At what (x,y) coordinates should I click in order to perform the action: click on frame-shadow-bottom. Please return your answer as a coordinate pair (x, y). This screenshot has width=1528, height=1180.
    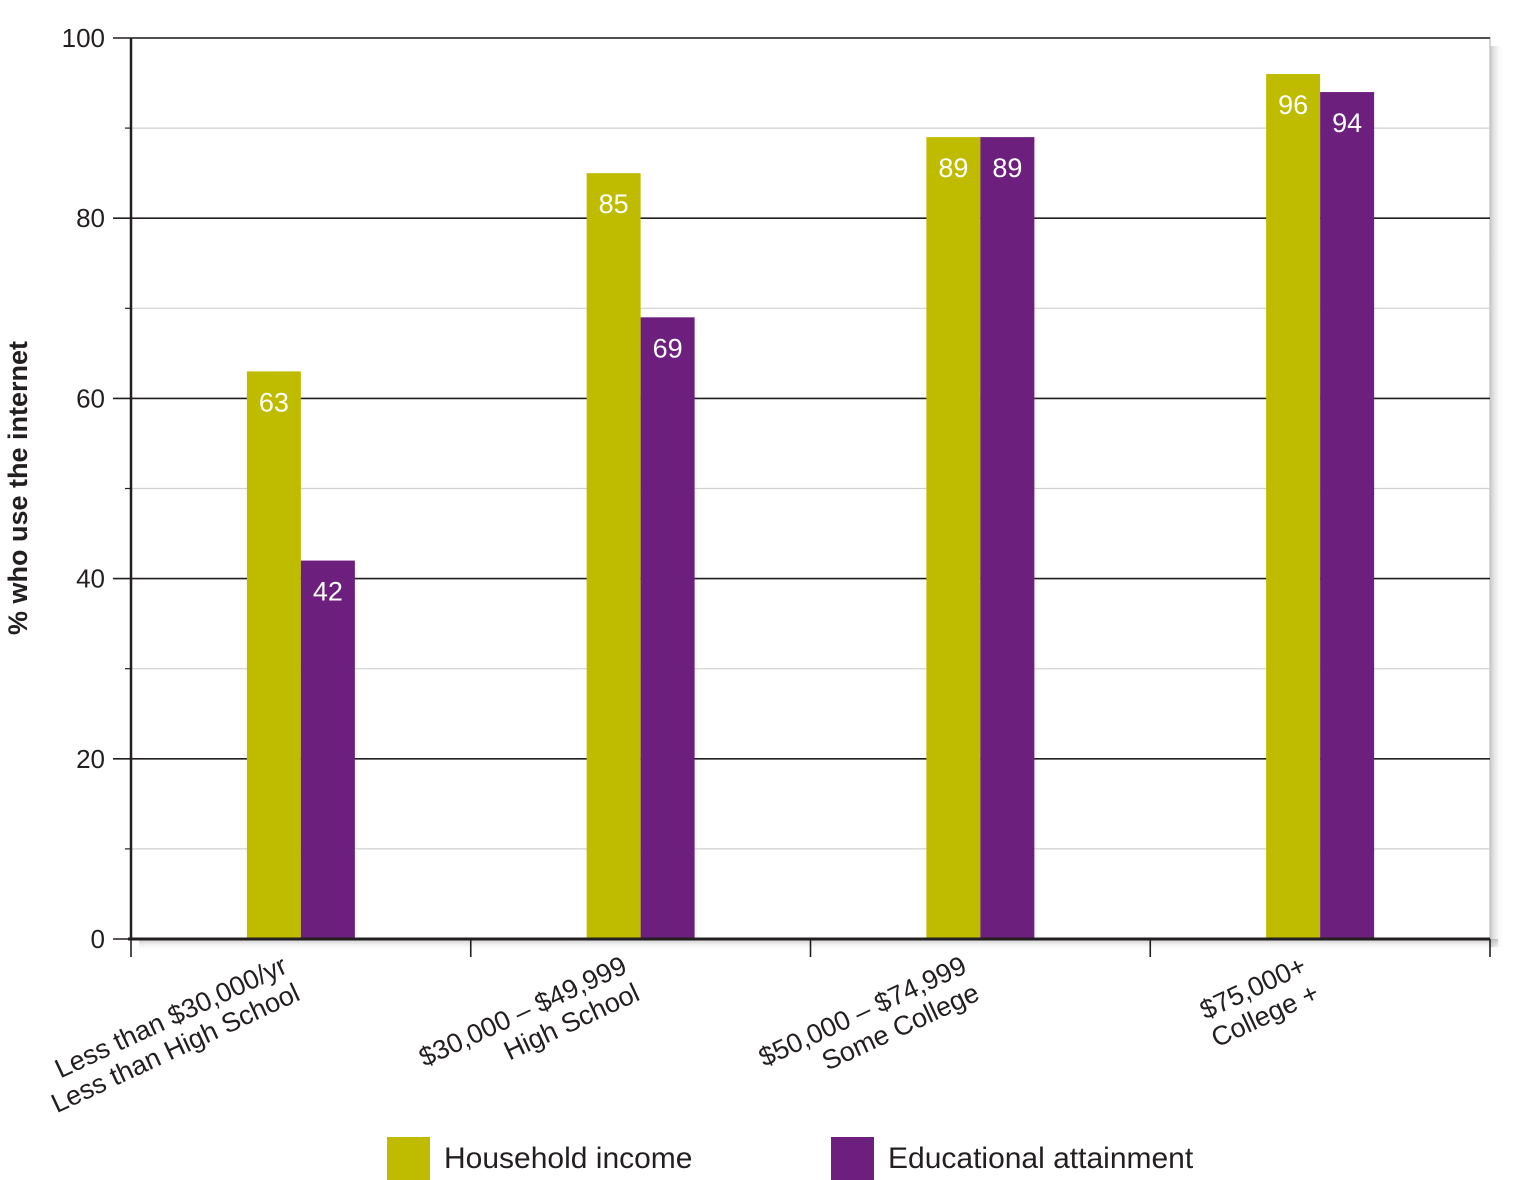
    Looking at the image, I should click on (818, 945).